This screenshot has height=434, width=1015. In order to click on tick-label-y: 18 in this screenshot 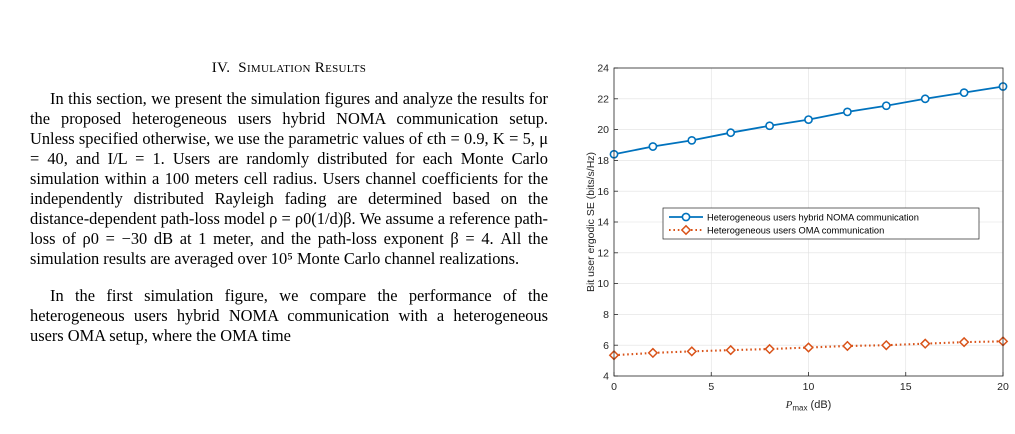, I will do `click(603, 161)`.